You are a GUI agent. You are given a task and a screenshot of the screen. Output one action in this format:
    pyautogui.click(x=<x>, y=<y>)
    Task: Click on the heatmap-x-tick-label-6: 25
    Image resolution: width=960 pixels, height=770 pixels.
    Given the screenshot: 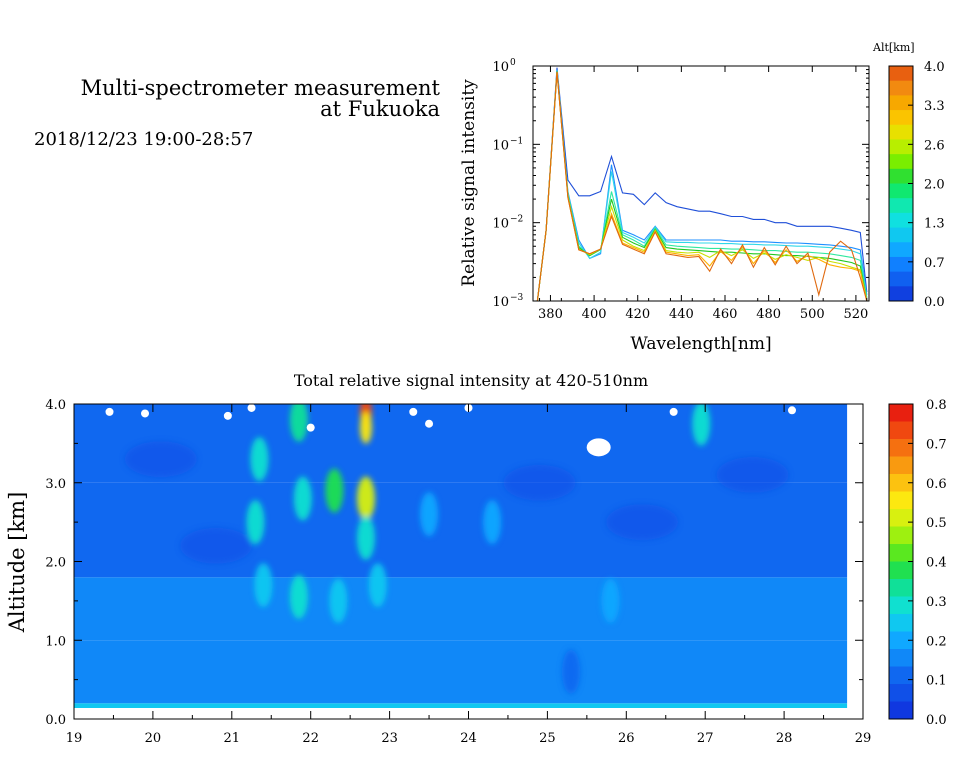 What is the action you would take?
    pyautogui.click(x=547, y=738)
    